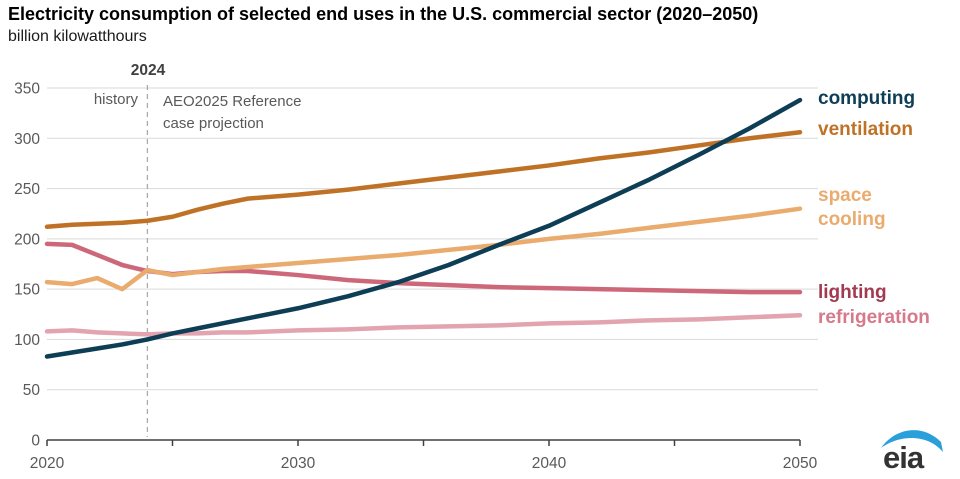 The height and width of the screenshot is (479, 960). Describe the element at coordinates (904, 456) in the screenshot. I see `eia-logo-text: eia` at that location.